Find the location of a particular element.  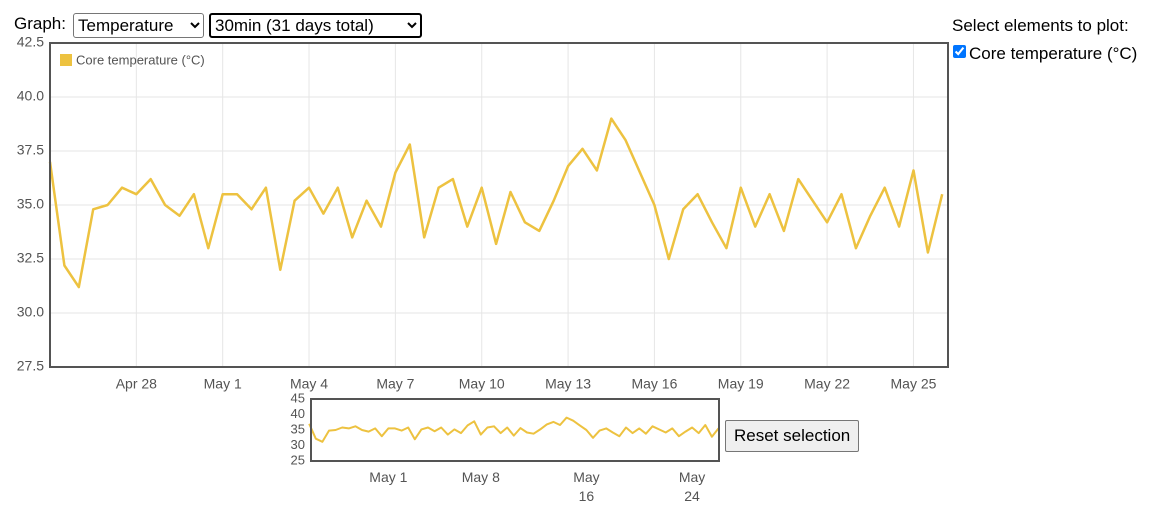

elements-heading: Select elements to plot: is located at coordinates (1040, 25).